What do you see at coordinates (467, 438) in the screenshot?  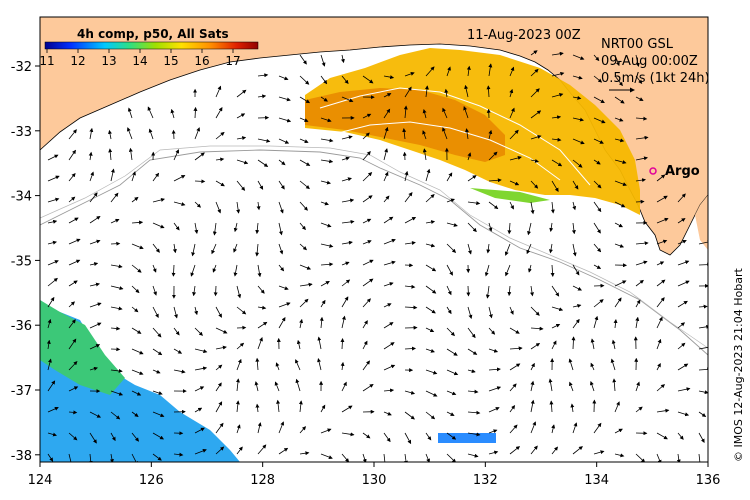 I see `sst-small-patch` at bounding box center [467, 438].